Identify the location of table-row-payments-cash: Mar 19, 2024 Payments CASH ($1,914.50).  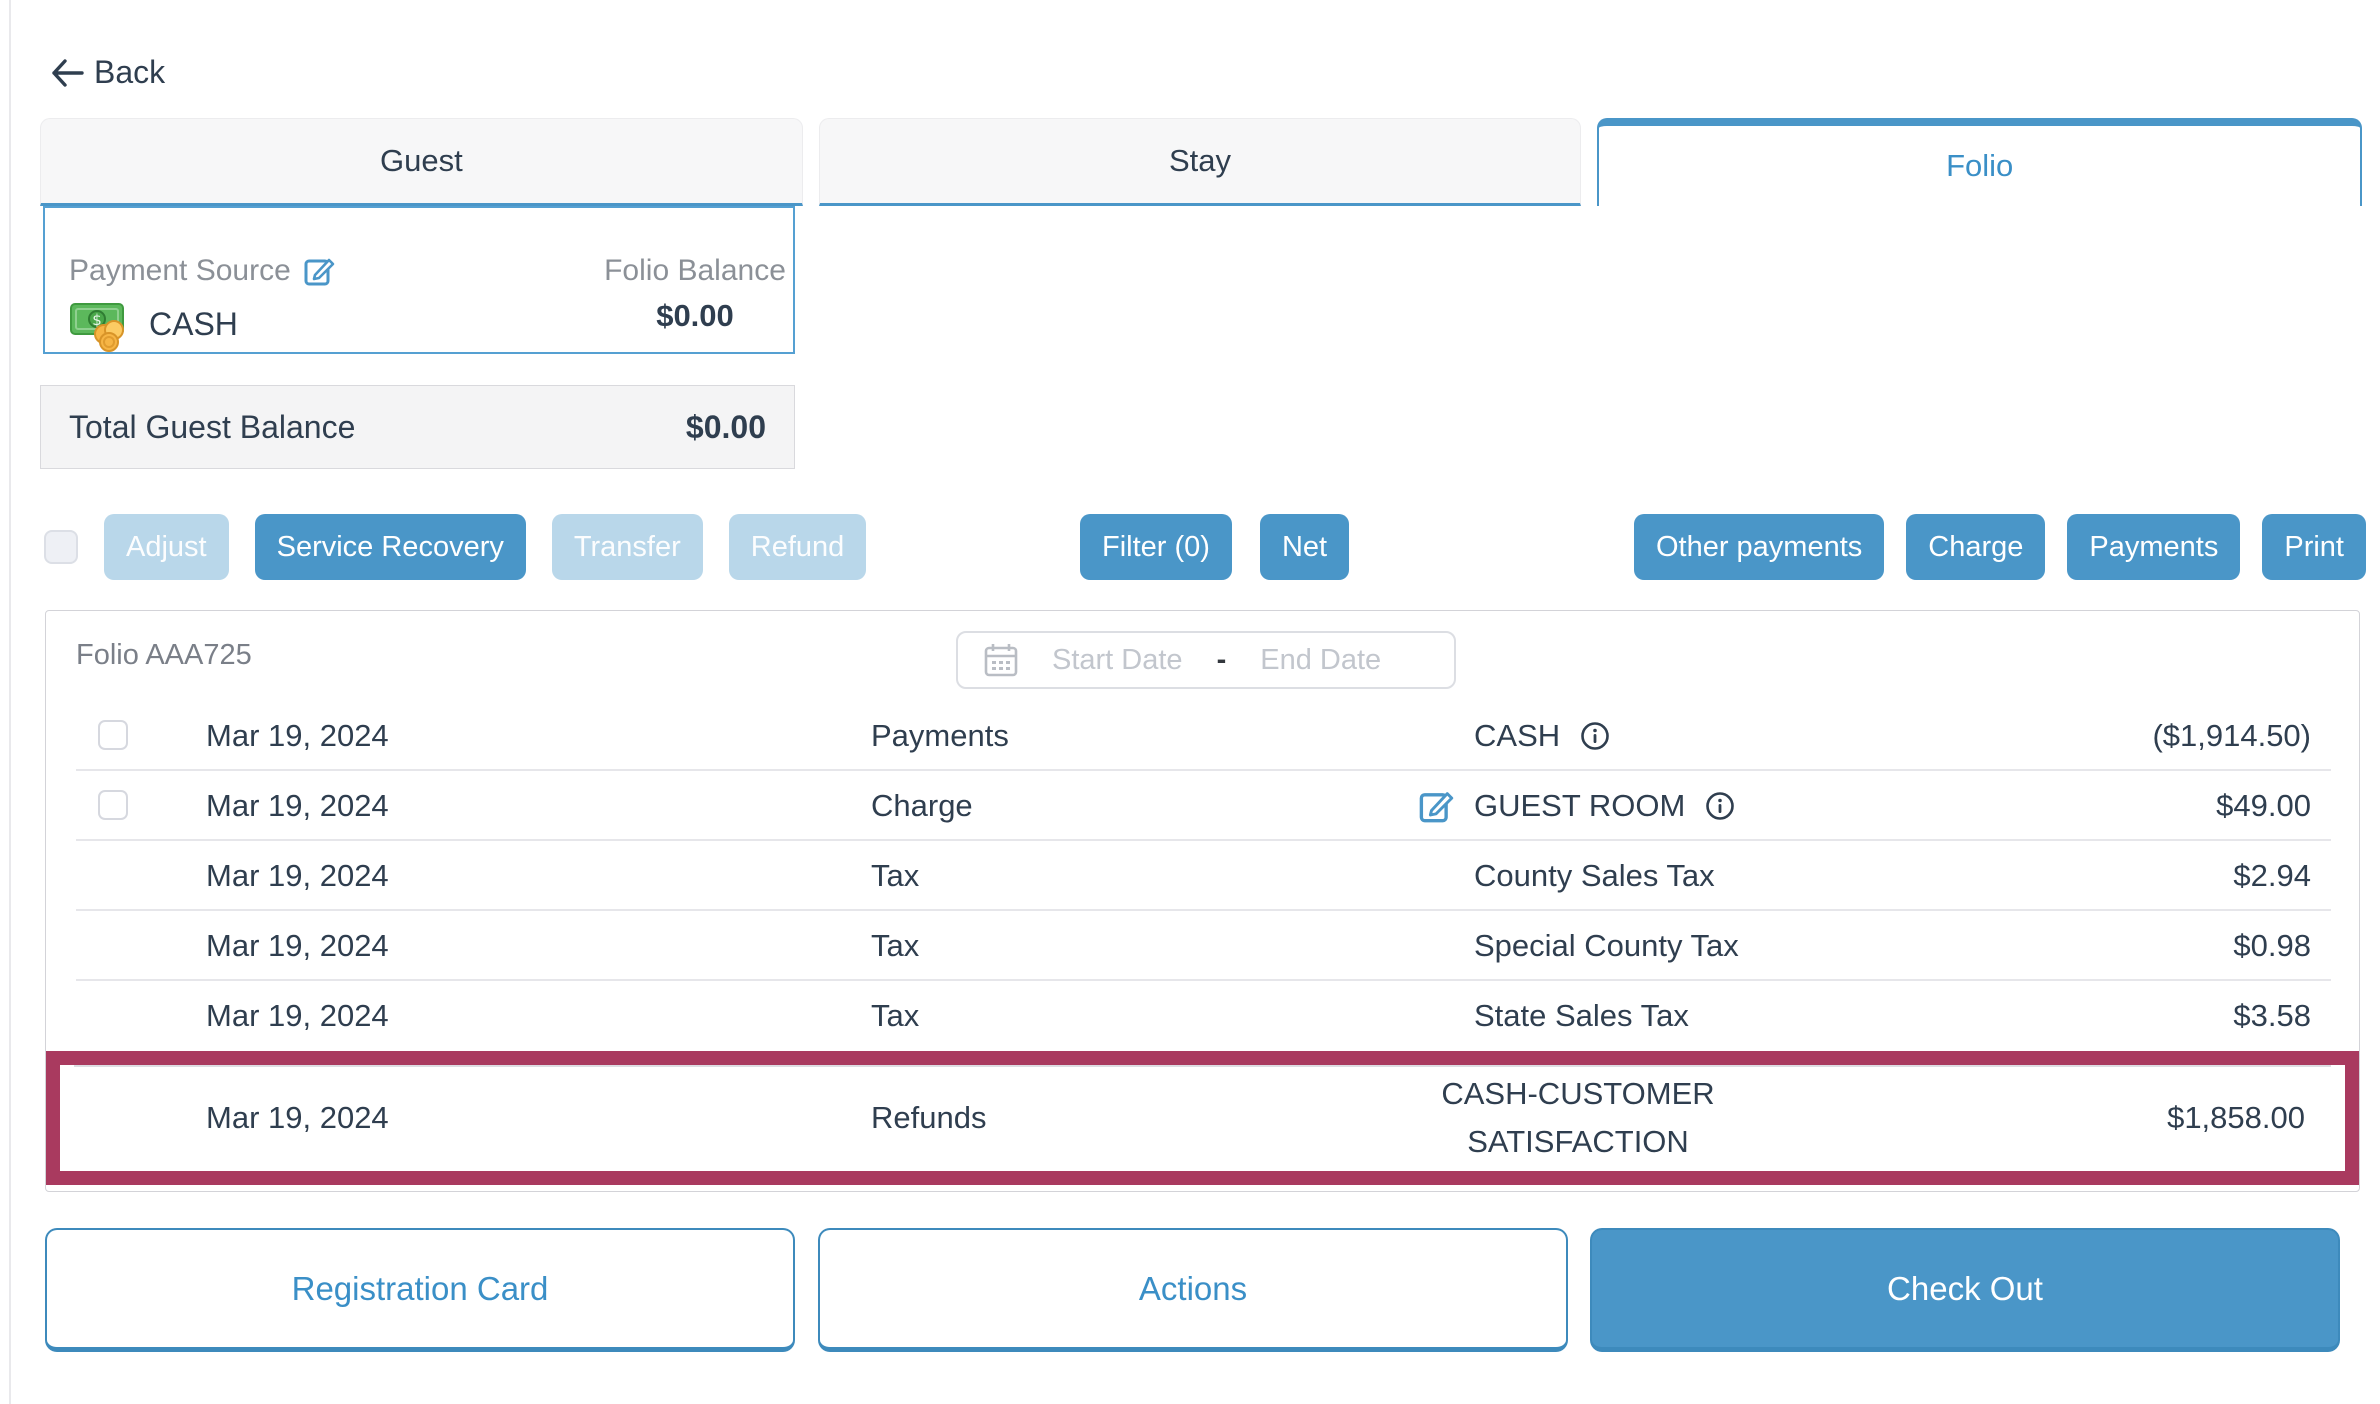
(1202, 736).